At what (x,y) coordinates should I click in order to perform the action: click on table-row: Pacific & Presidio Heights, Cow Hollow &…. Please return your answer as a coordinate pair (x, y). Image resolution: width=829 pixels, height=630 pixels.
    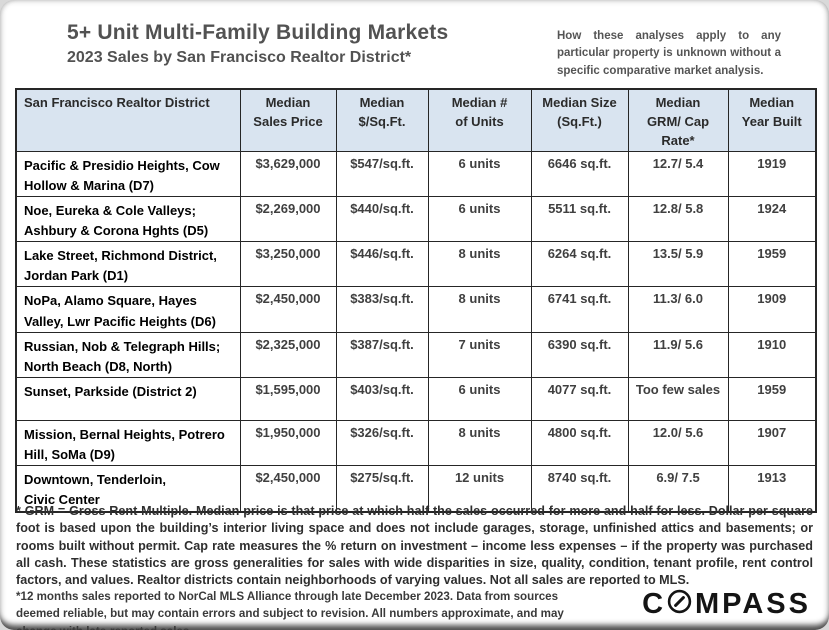
    Looking at the image, I should click on (416, 173).